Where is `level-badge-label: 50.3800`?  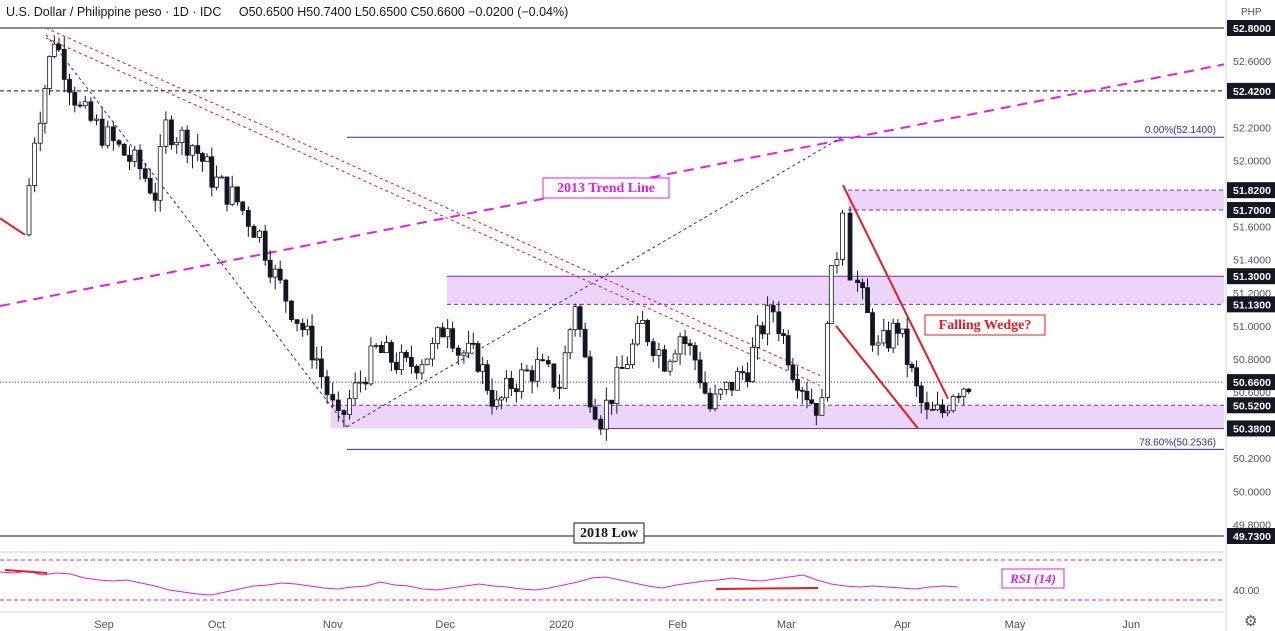
level-badge-label: 50.3800 is located at coordinates (1252, 429).